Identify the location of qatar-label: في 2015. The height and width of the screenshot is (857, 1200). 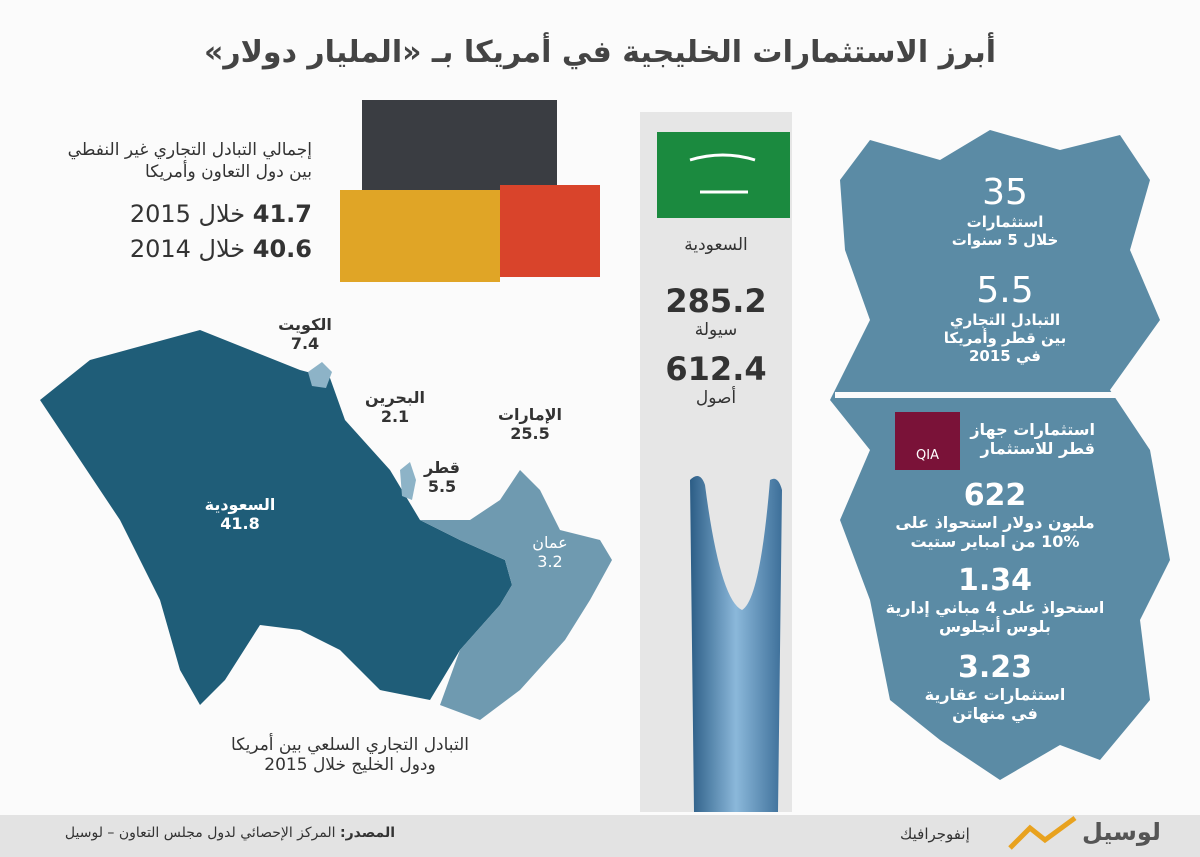
(1005, 356).